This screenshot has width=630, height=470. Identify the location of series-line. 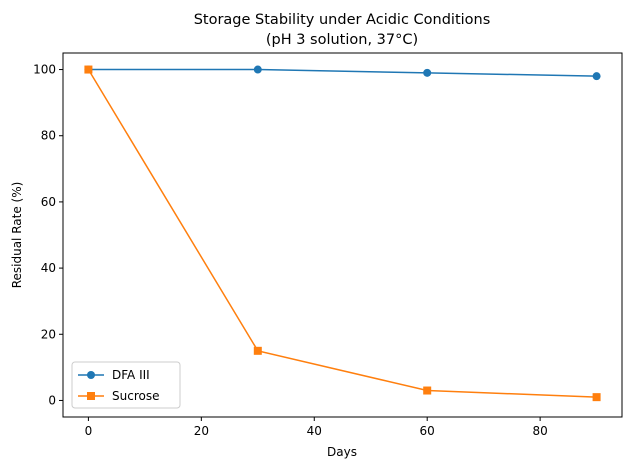
(342, 72).